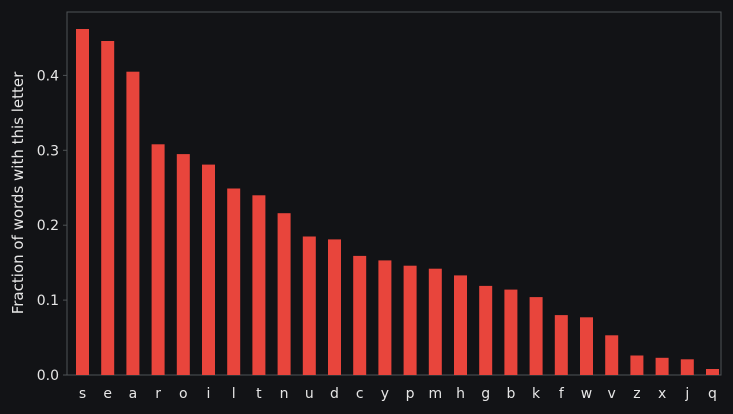  Describe the element at coordinates (108, 208) in the screenshot. I see `bar-e` at that location.